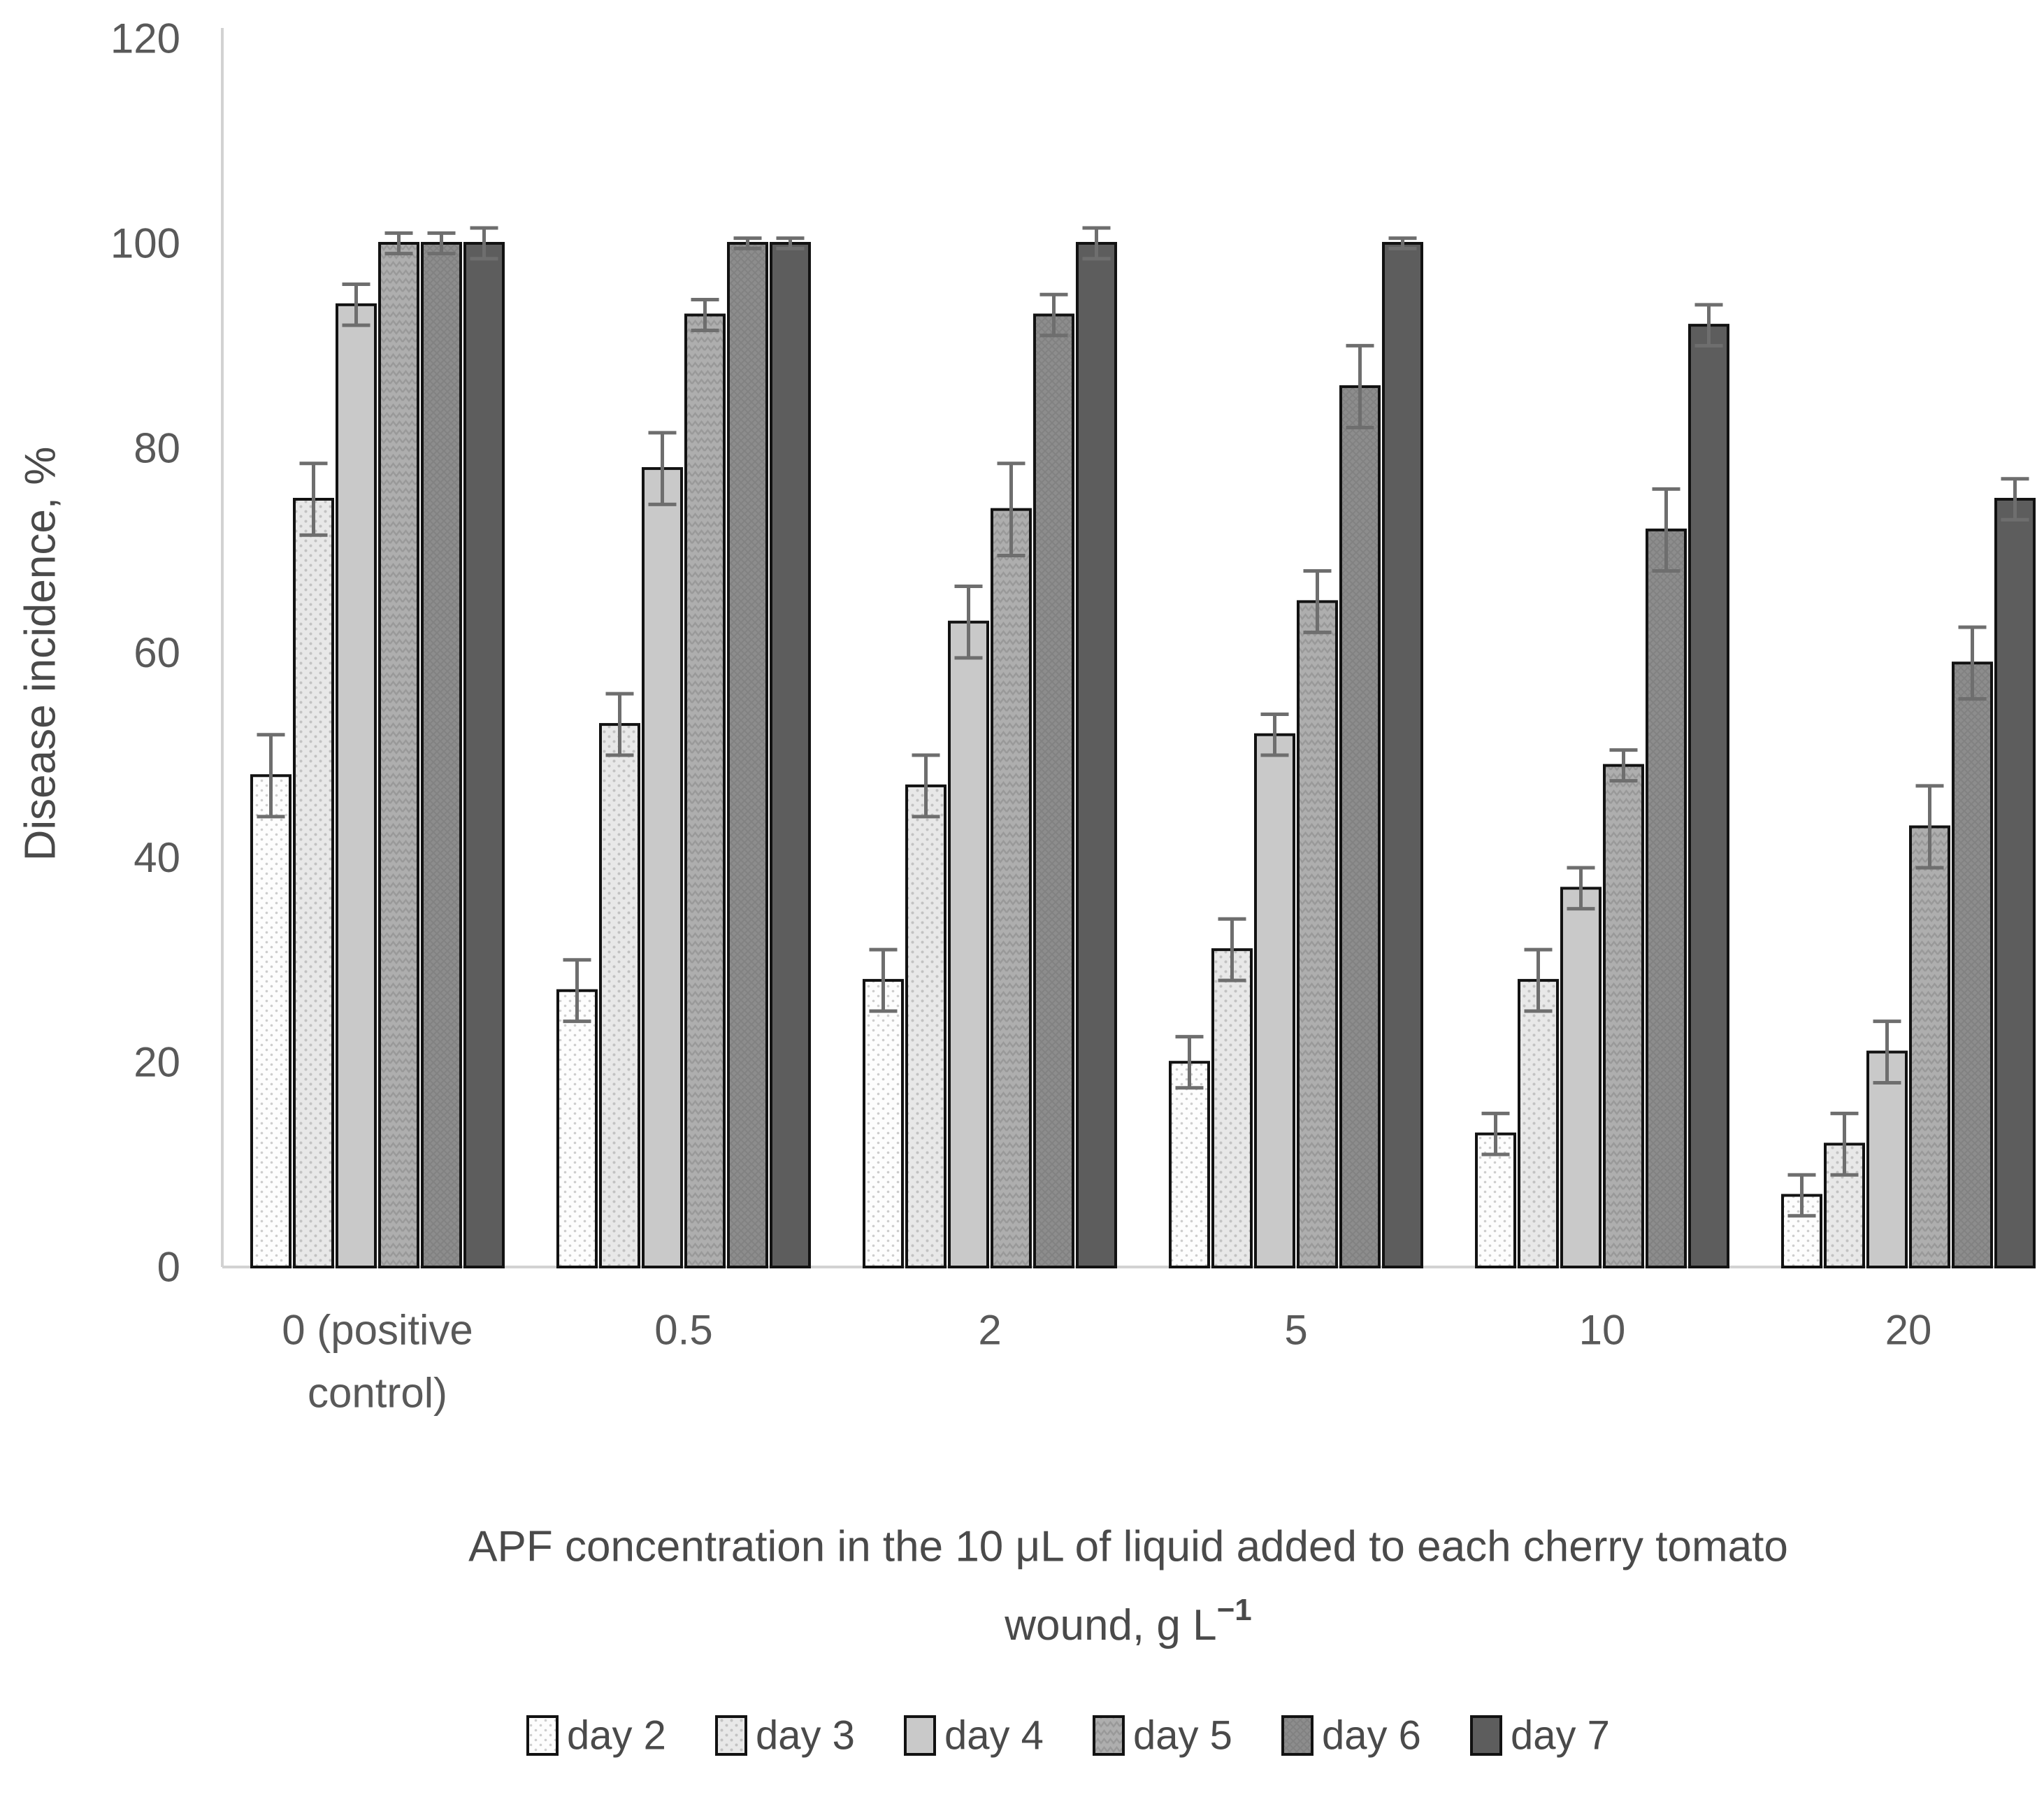 This screenshot has height=1818, width=2044. Describe the element at coordinates (1602, 1330) in the screenshot. I see `x-tick-label: 10` at that location.